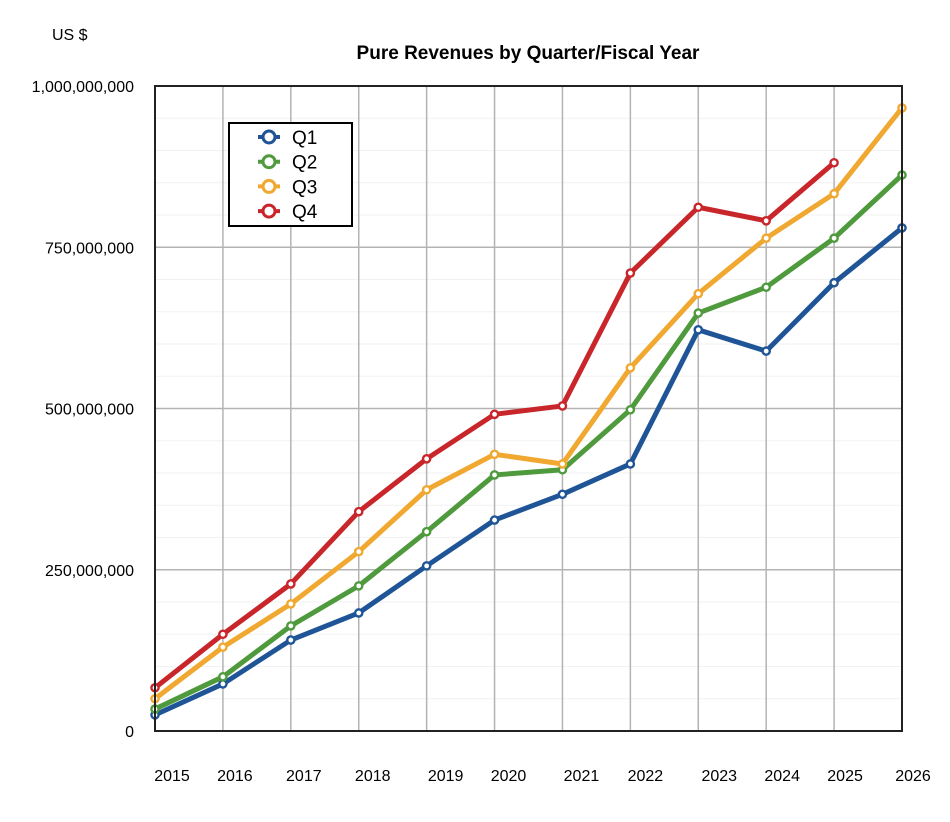 The image size is (950, 822). Describe the element at coordinates (89, 248) in the screenshot. I see `y-tick-label: 750,000,000` at that location.